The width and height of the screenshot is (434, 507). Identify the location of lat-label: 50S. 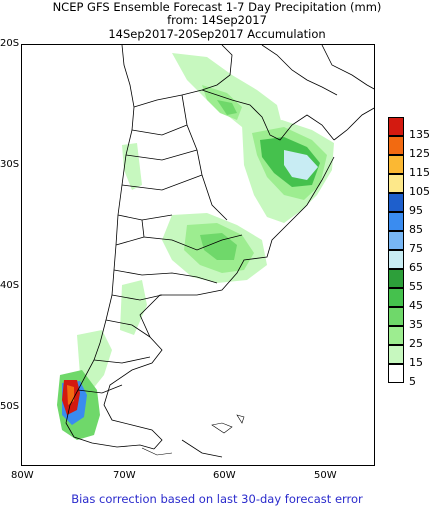
(10, 406).